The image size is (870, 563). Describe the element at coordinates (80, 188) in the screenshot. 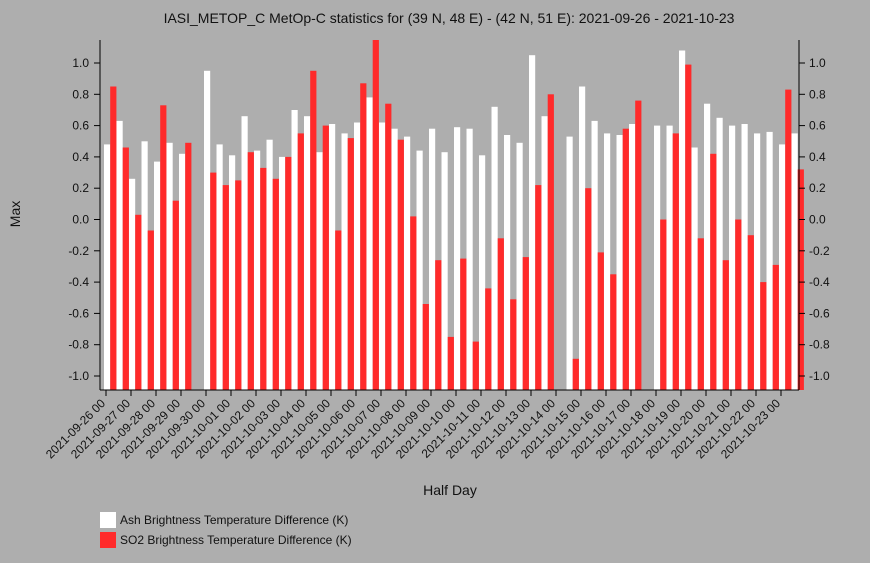

I see `y-tick-label-left: 0.2` at that location.